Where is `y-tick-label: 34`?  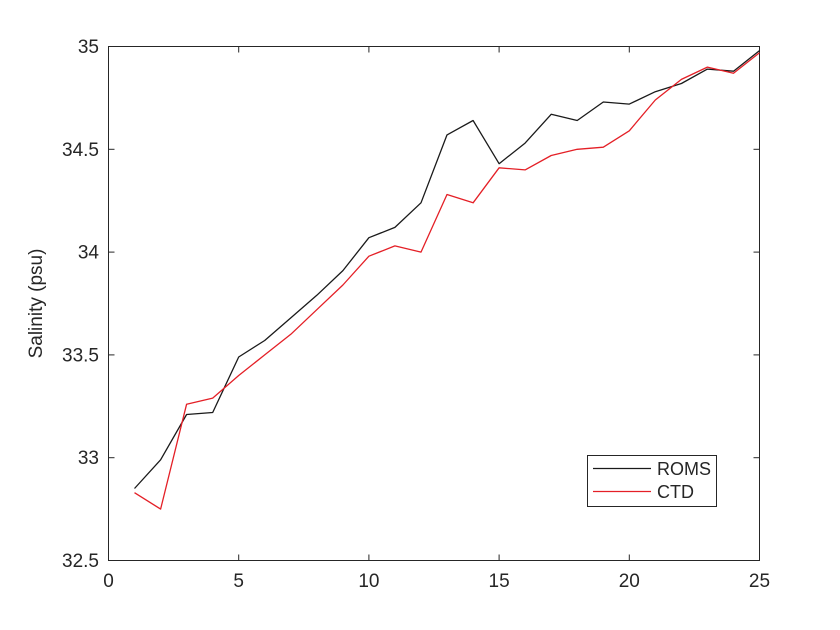 y-tick-label: 34 is located at coordinates (89, 253).